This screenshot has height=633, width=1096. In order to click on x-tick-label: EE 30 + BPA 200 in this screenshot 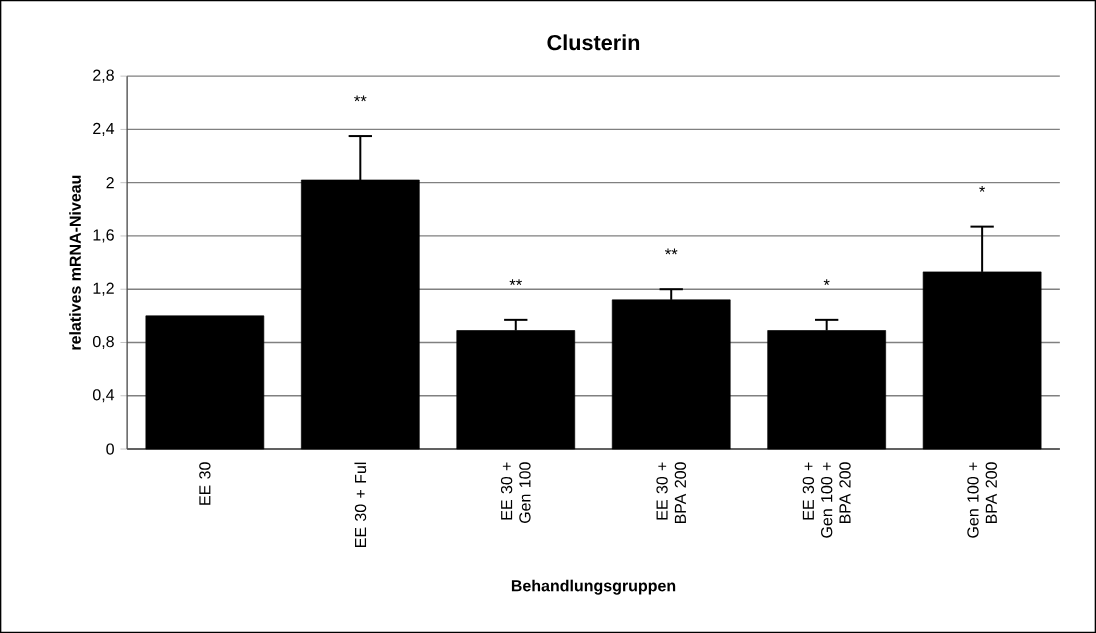, I will do `click(671, 493)`.